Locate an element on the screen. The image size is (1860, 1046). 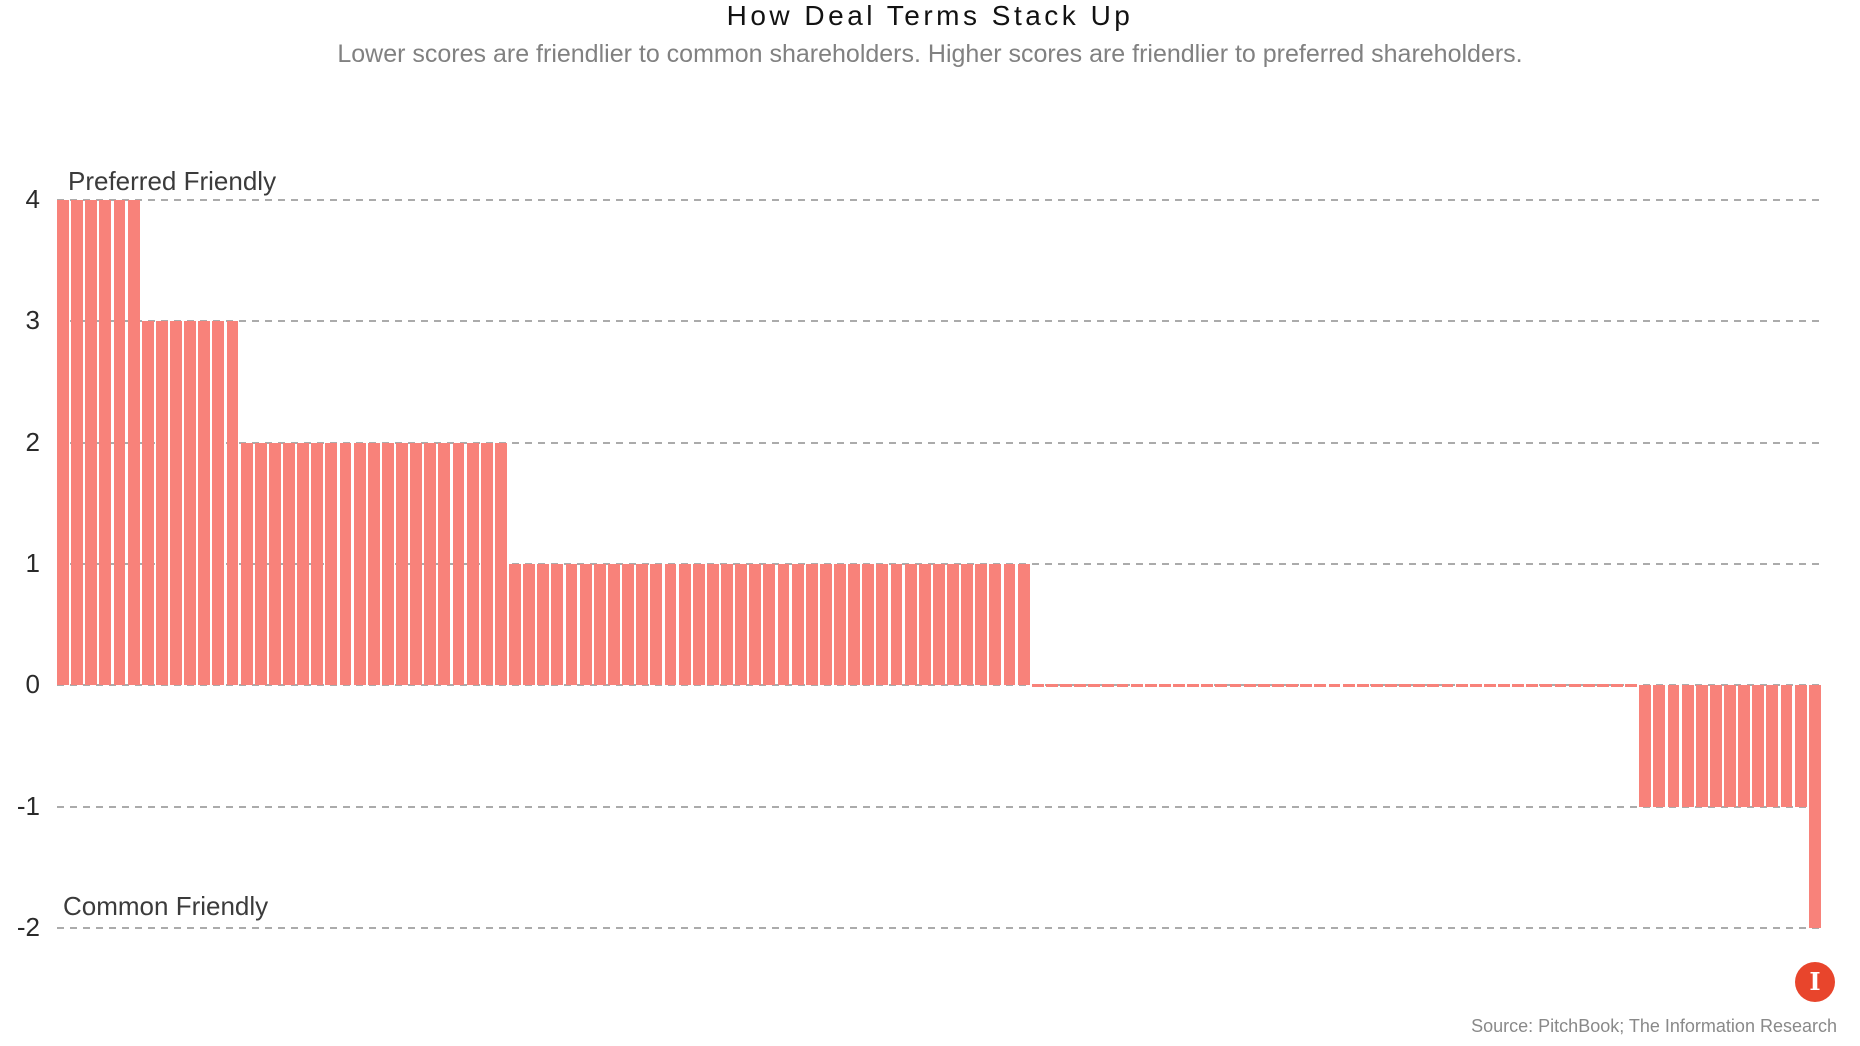
annotation-common-friendly: Common Friendly is located at coordinates (166, 906).